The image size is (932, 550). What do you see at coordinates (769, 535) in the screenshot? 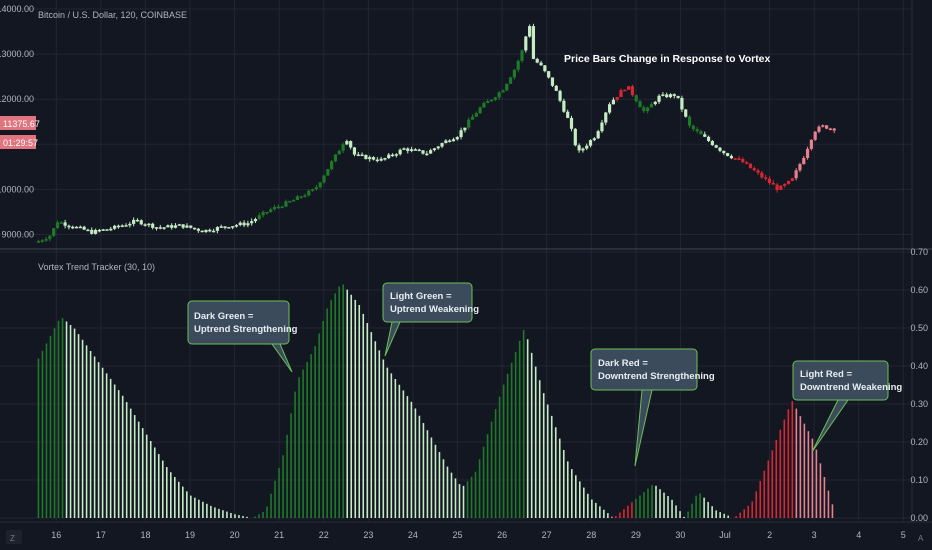
I see `time-tick-label: 2` at bounding box center [769, 535].